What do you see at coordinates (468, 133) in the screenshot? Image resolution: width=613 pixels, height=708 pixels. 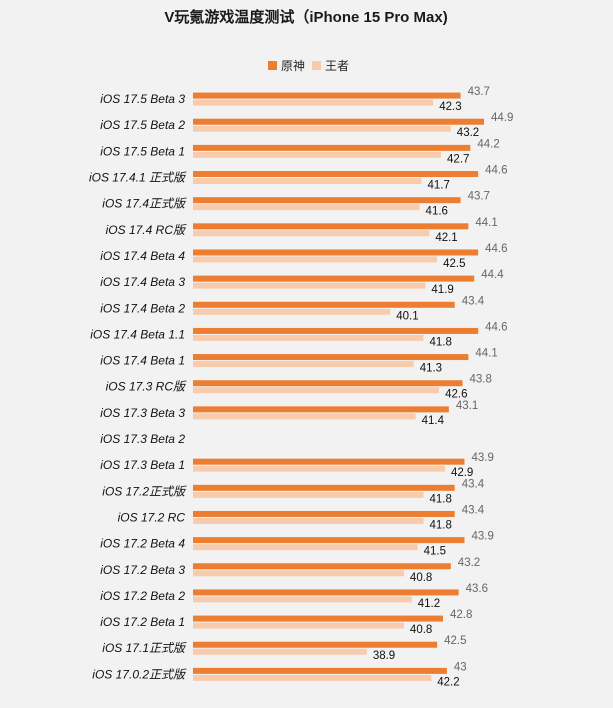 I see `data-label-honor-of-kings: 43.2` at bounding box center [468, 133].